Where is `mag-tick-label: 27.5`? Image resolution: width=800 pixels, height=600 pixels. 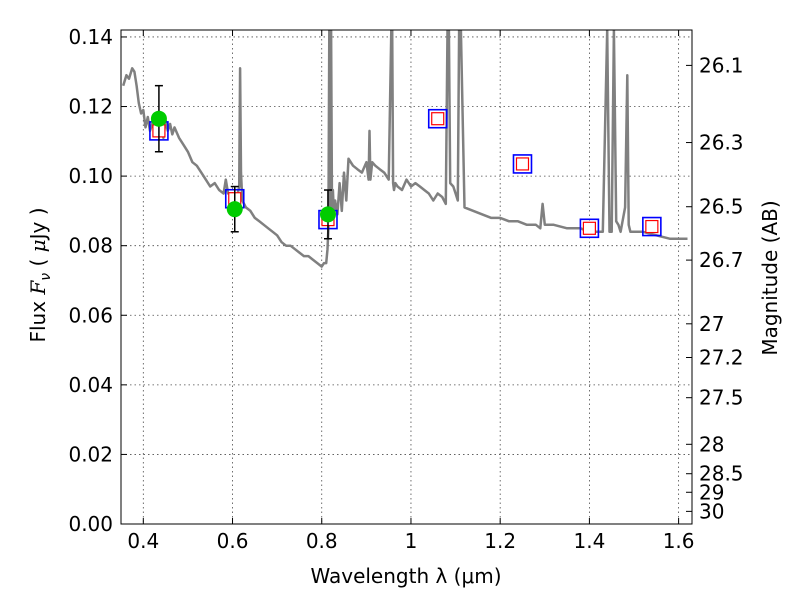
mag-tick-label: 27.5 is located at coordinates (721, 398).